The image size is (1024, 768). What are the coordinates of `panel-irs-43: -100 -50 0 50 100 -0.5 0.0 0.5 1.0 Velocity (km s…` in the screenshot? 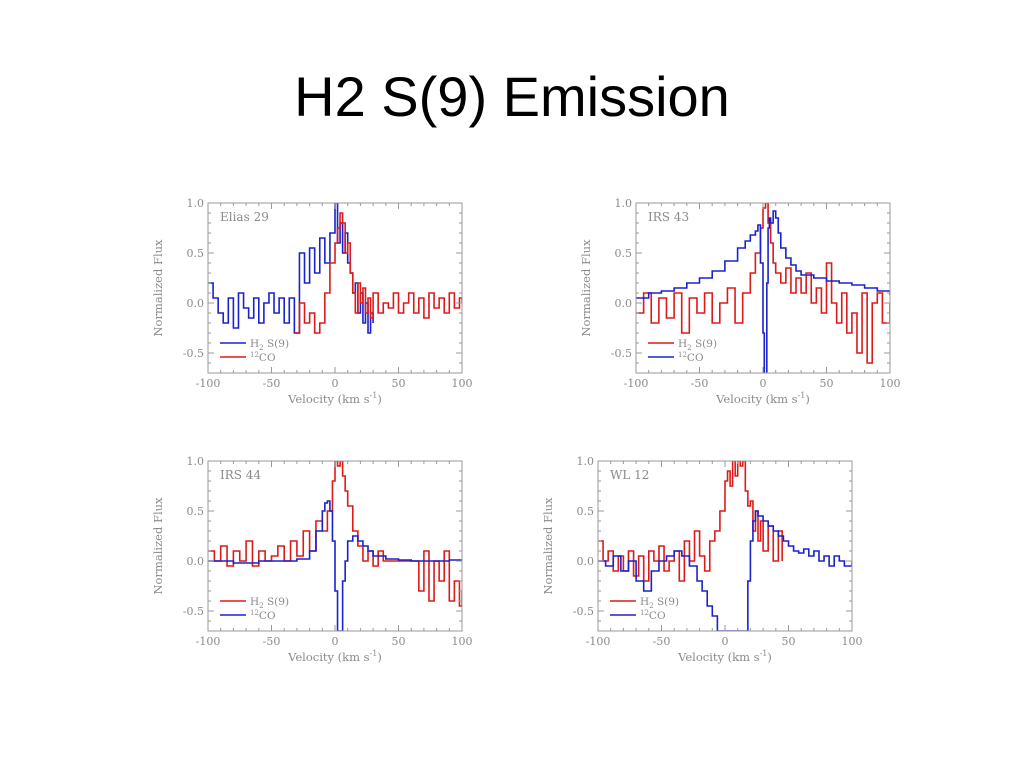 It's located at (740, 301).